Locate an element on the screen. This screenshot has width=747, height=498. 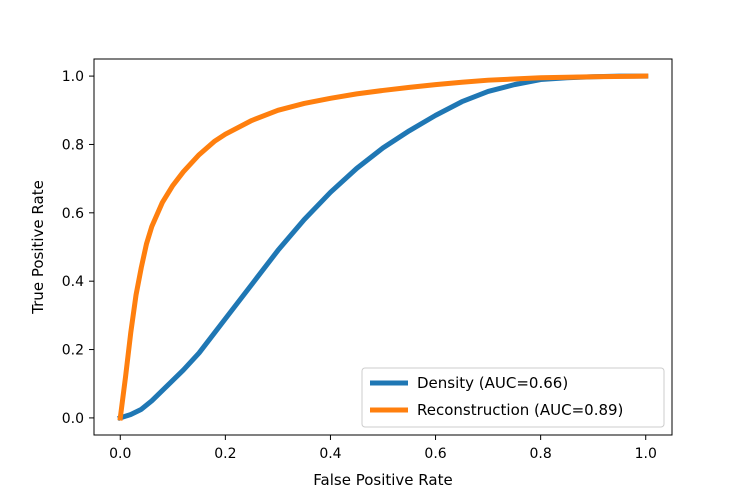
x-tick-label: 0.8 is located at coordinates (541, 454).